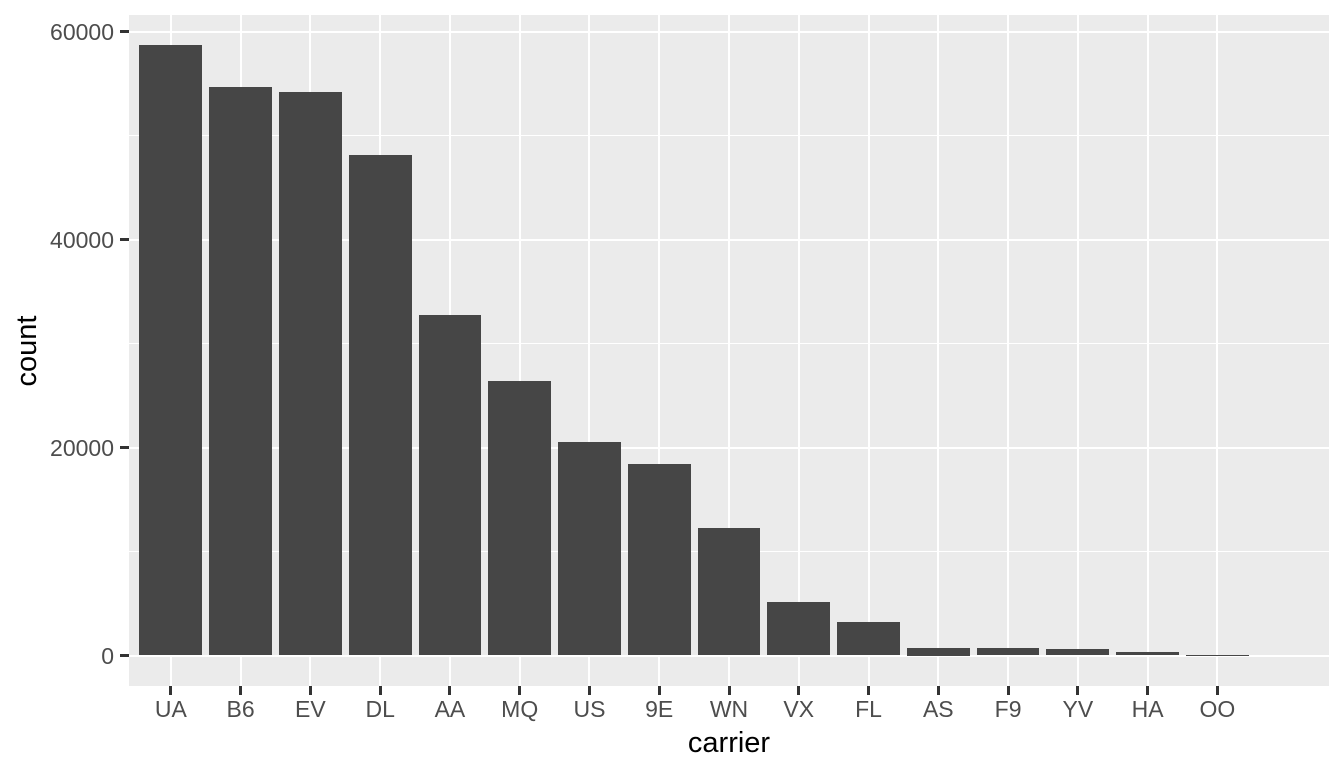 The height and width of the screenshot is (768, 1344). I want to click on x-tick-label-9e: 9E, so click(659, 709).